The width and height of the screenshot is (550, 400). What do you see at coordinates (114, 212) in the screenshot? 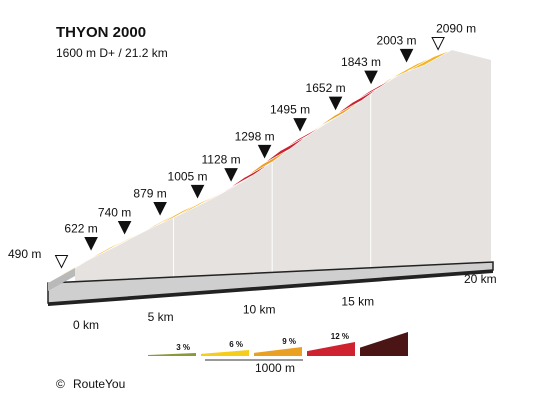
I see `elevation-label: 740 m` at bounding box center [114, 212].